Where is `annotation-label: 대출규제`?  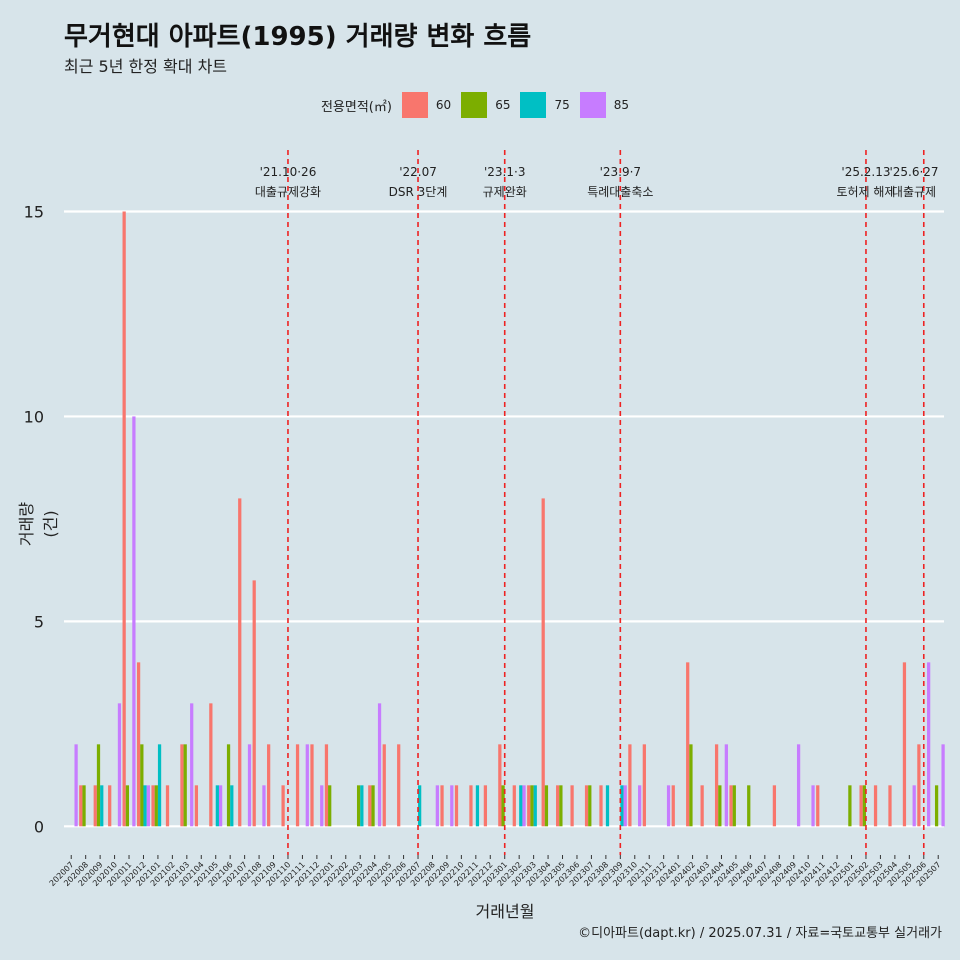 annotation-label: 대출규제 is located at coordinates (914, 192).